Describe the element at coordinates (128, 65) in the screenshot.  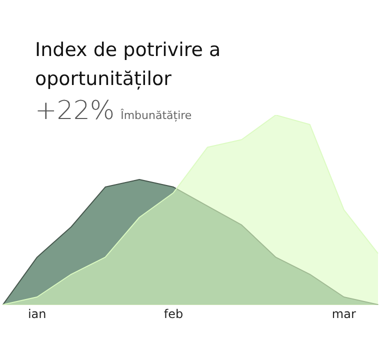
I see `chart-title: Index de potrivire a oportunităților` at that location.